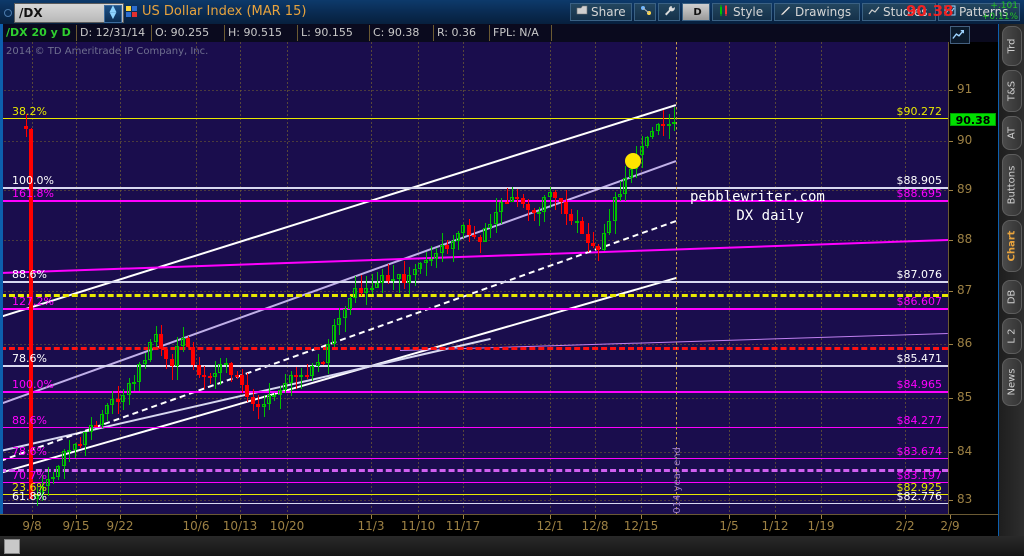  What do you see at coordinates (899, 12) in the screenshot?
I see `studies-button: Studies` at bounding box center [899, 12].